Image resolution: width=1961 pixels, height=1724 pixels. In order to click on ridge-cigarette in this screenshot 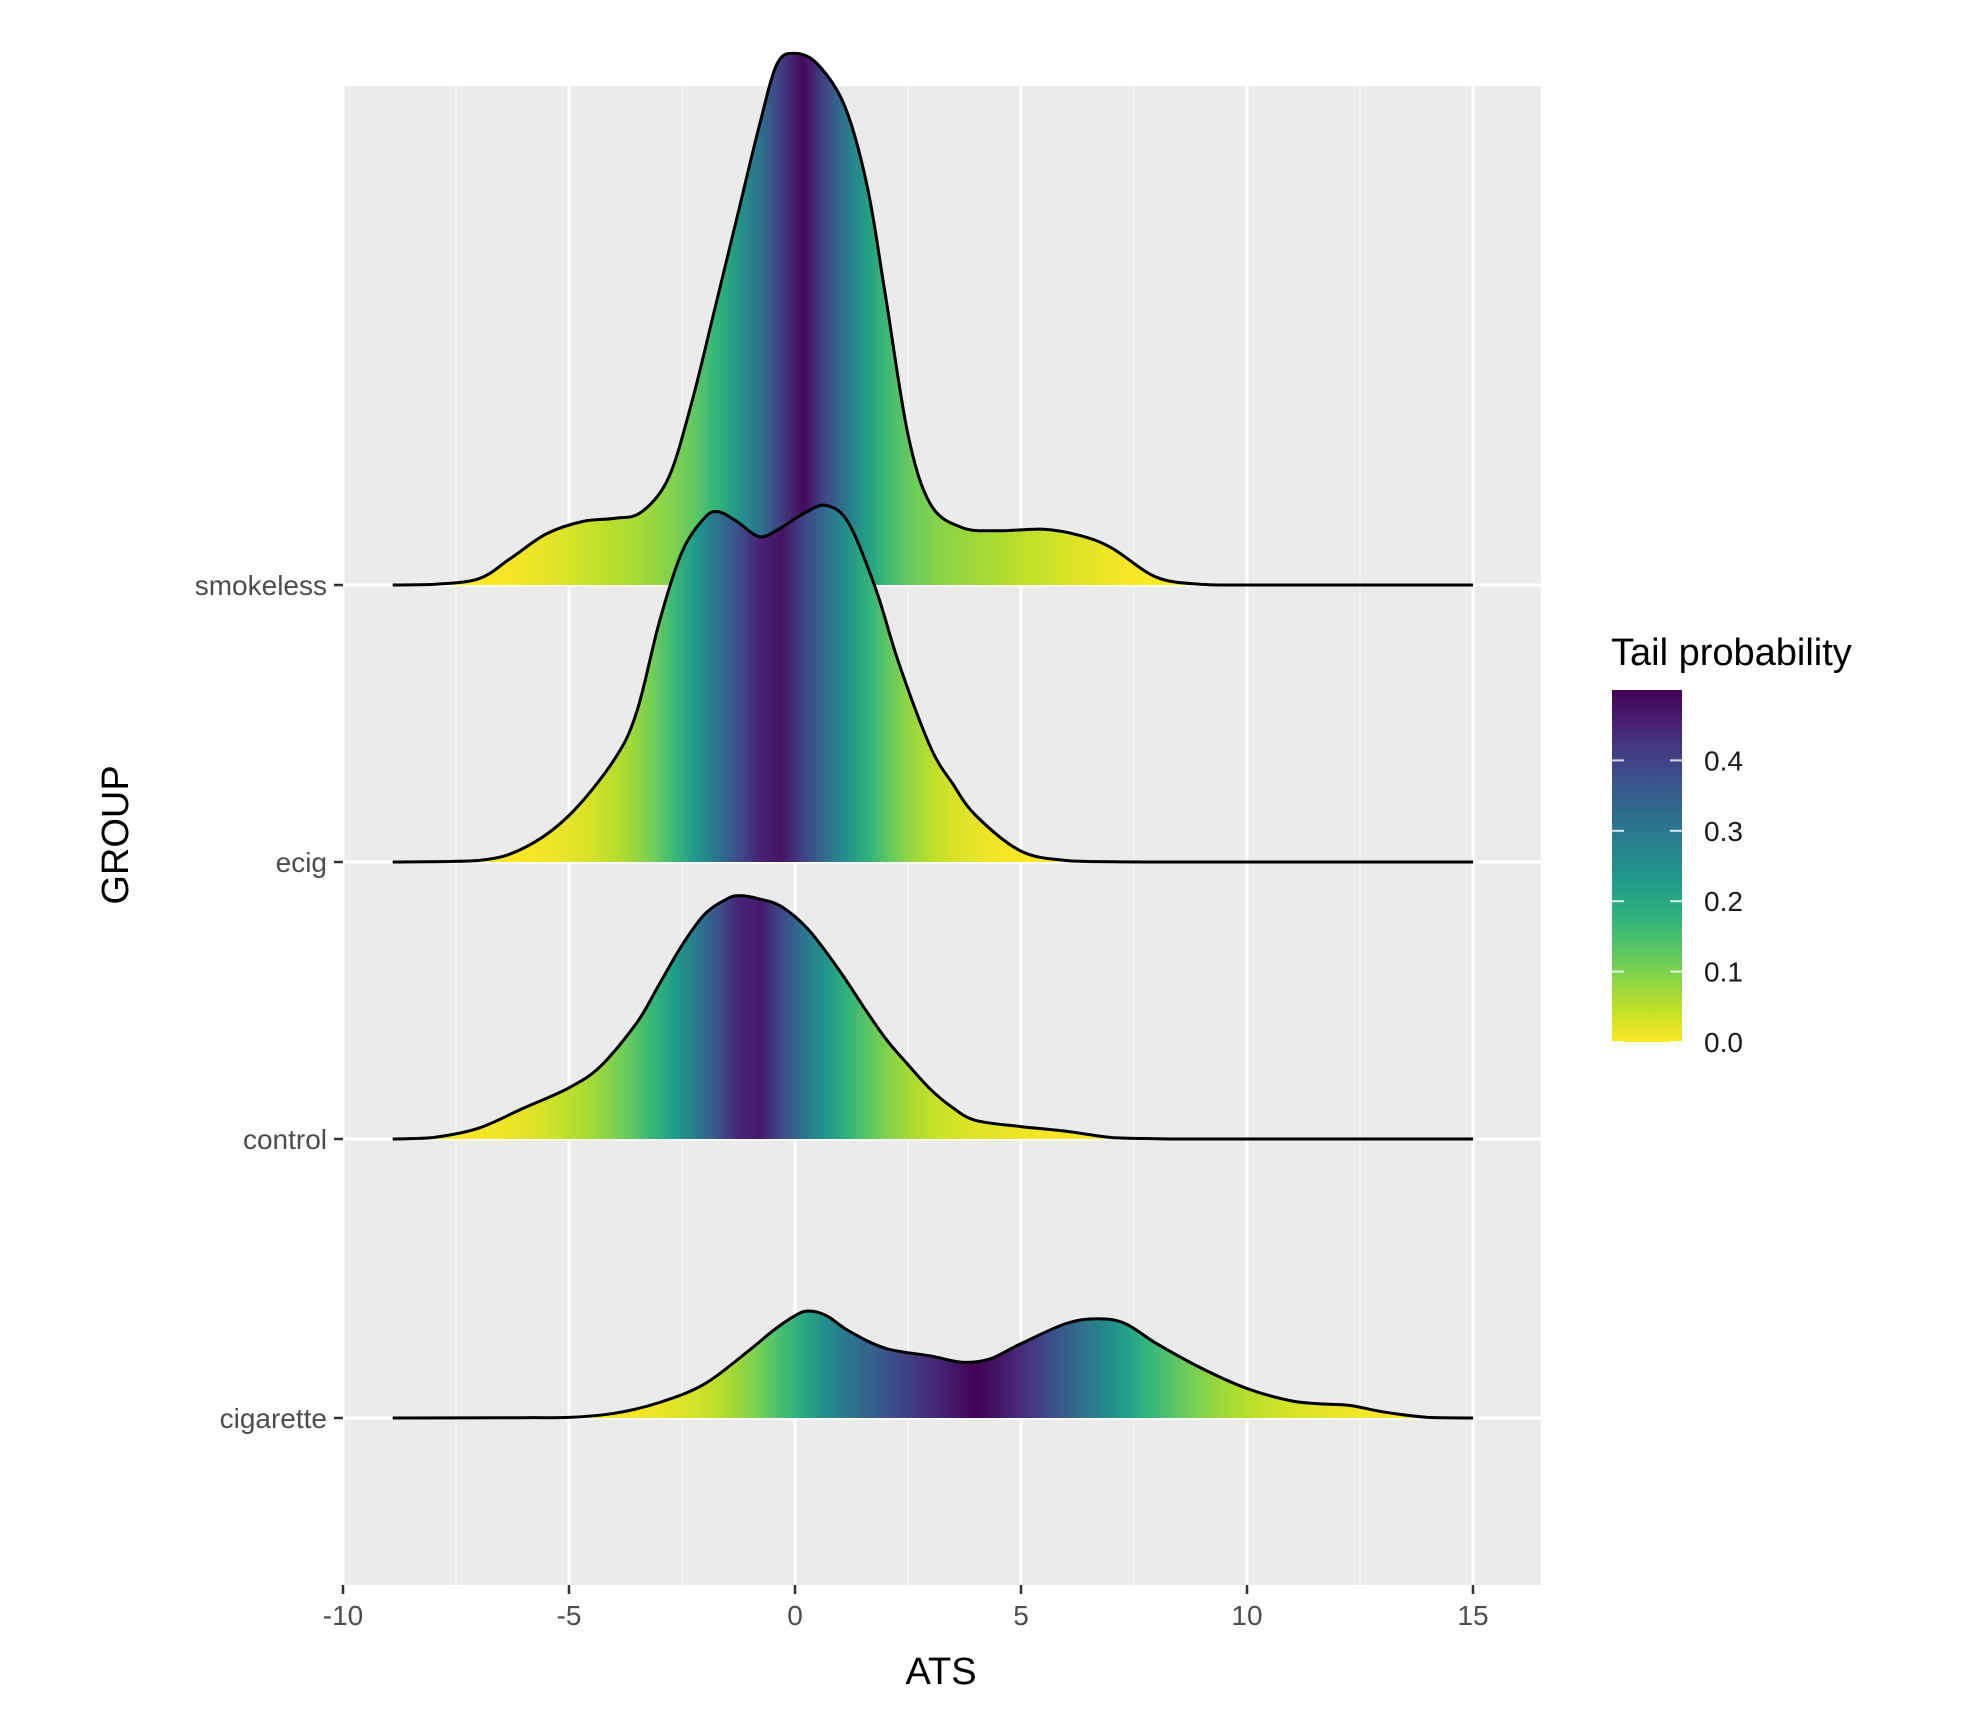, I will do `click(933, 1364)`.